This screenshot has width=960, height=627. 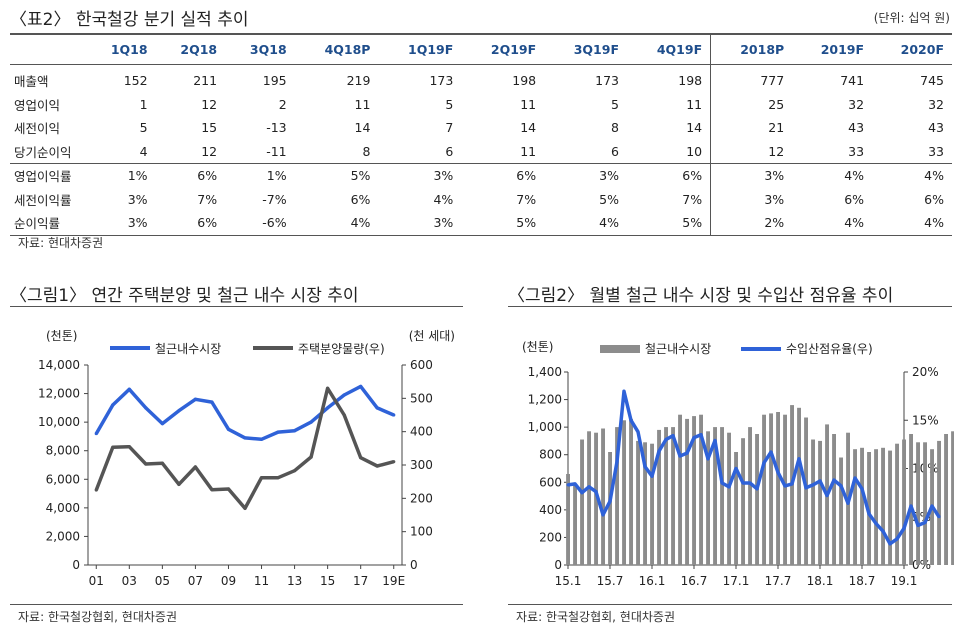 What do you see at coordinates (481, 104) in the screenshot?
I see `table-row: 영업이익 1 12 2 11 5 11 5 11 25 32 32` at bounding box center [481, 104].